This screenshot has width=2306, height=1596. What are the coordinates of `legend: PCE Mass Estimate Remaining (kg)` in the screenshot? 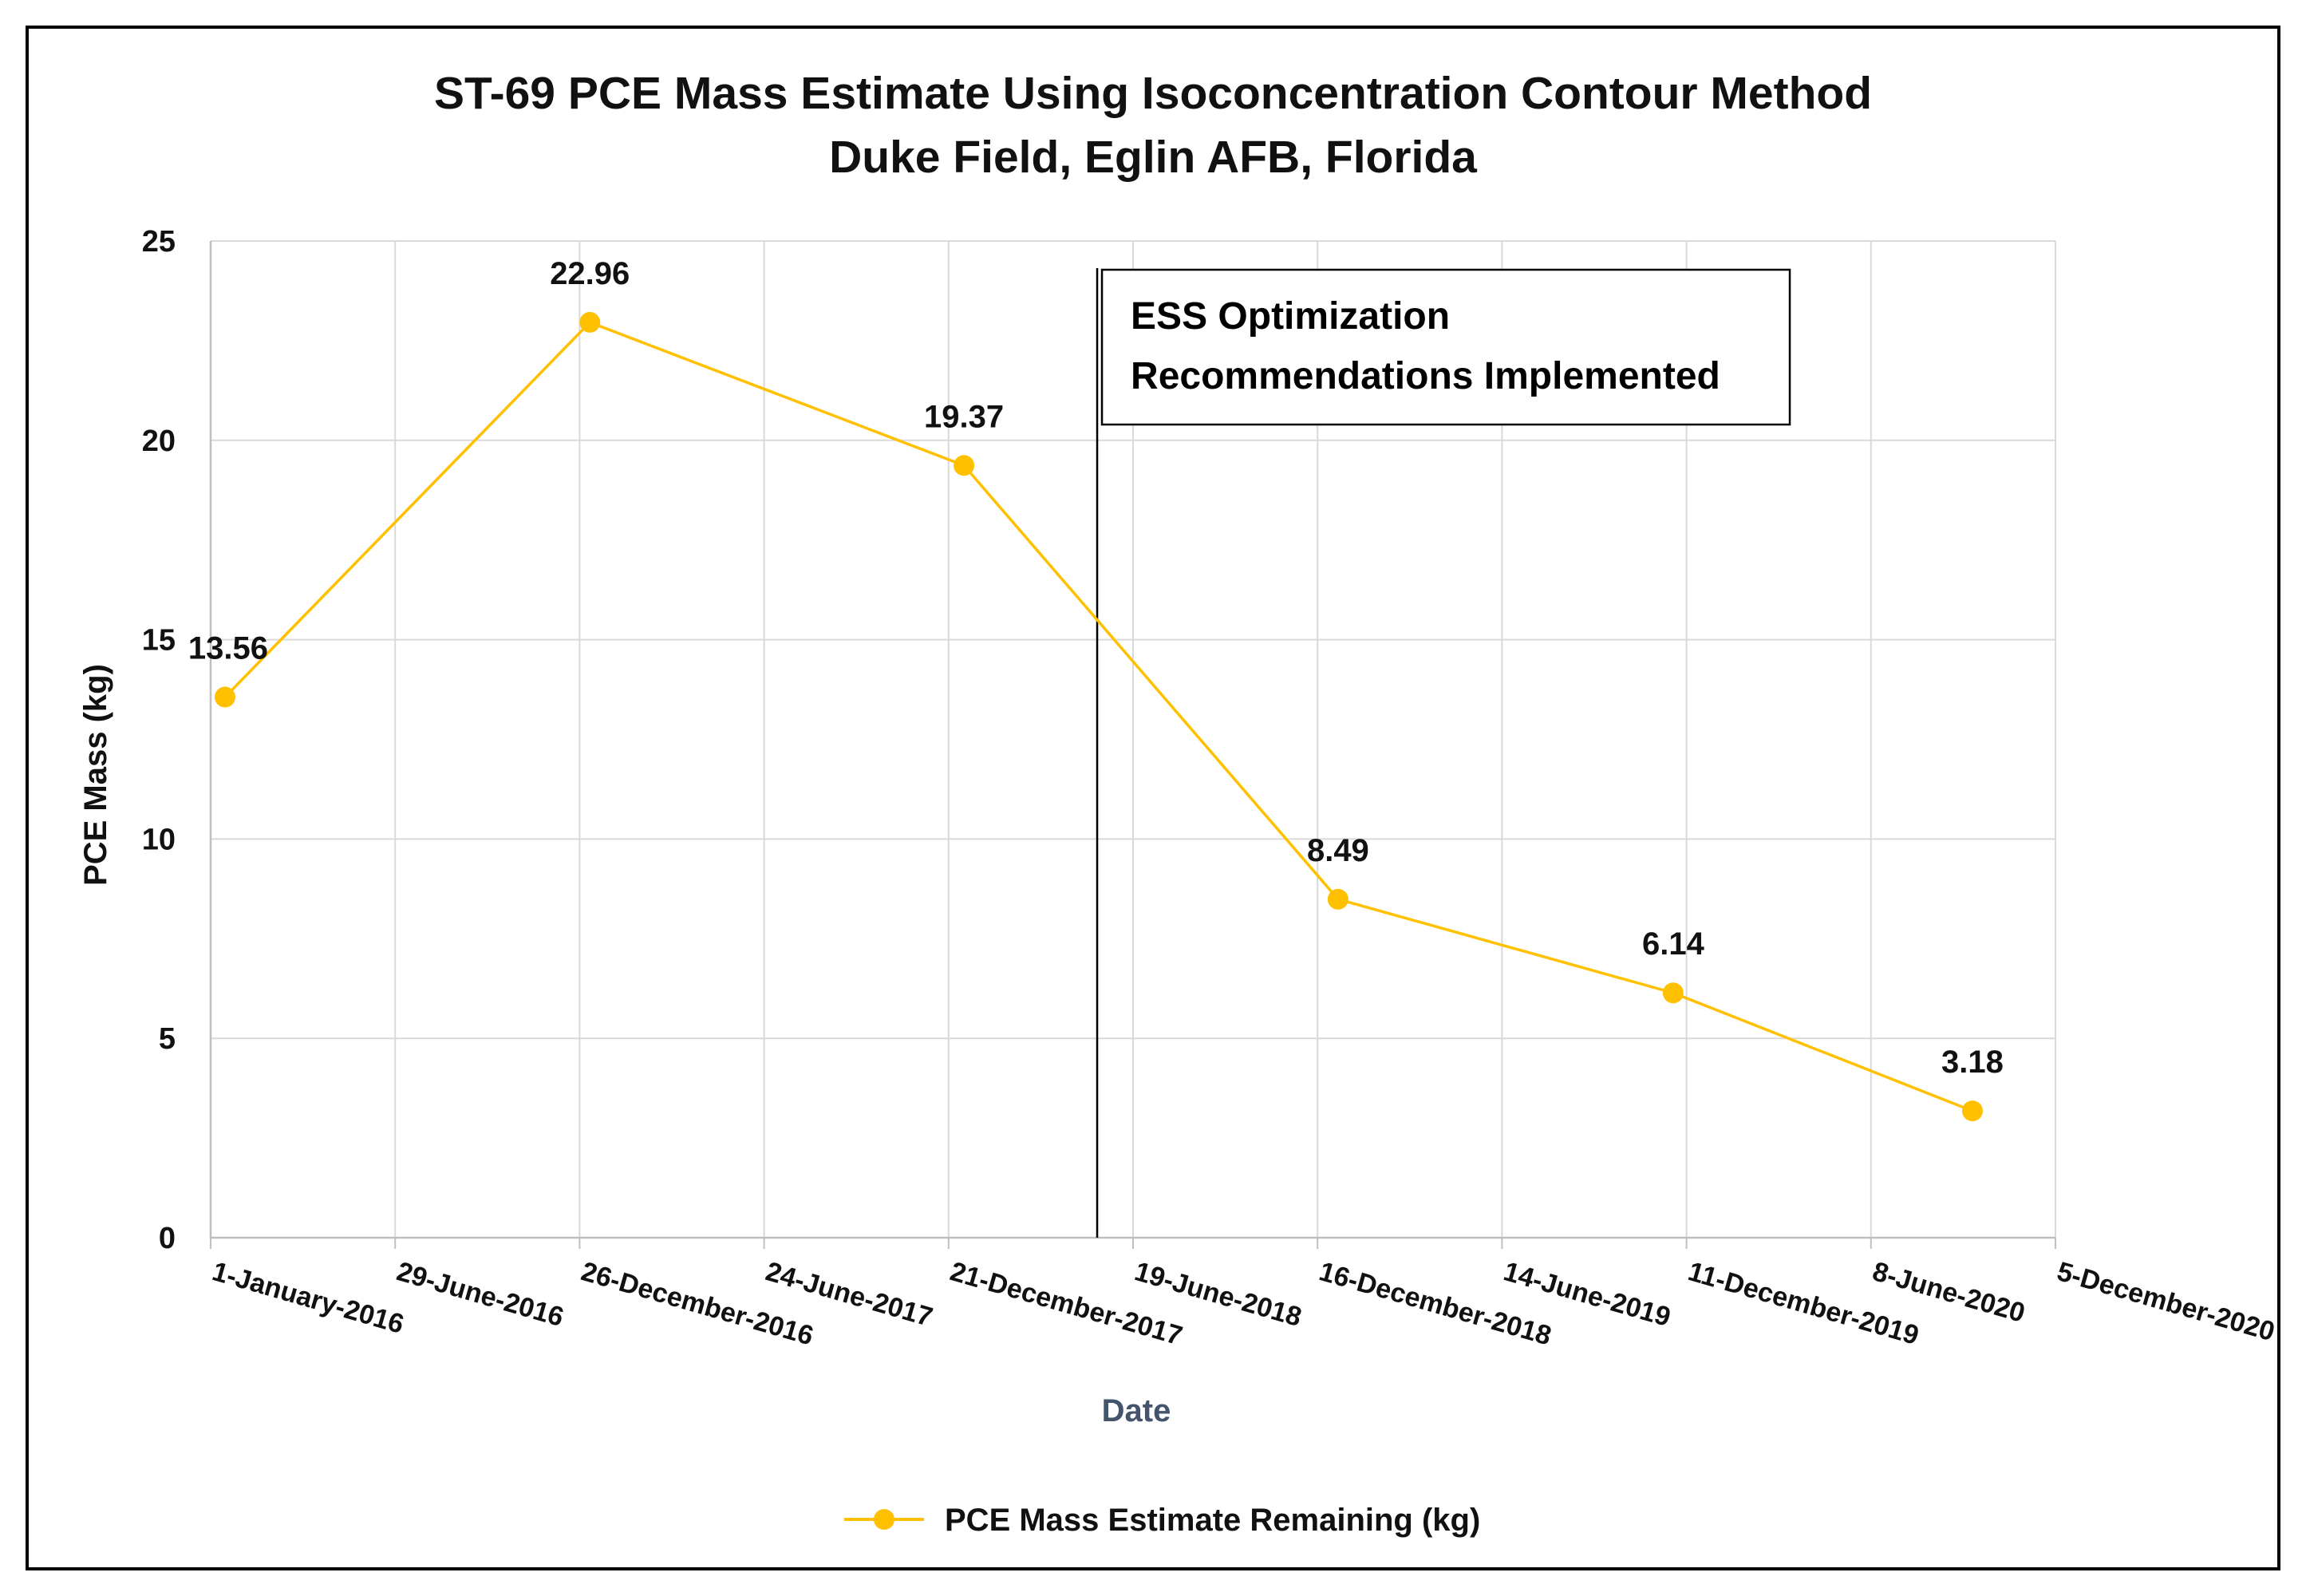 It's located at (1162, 1520).